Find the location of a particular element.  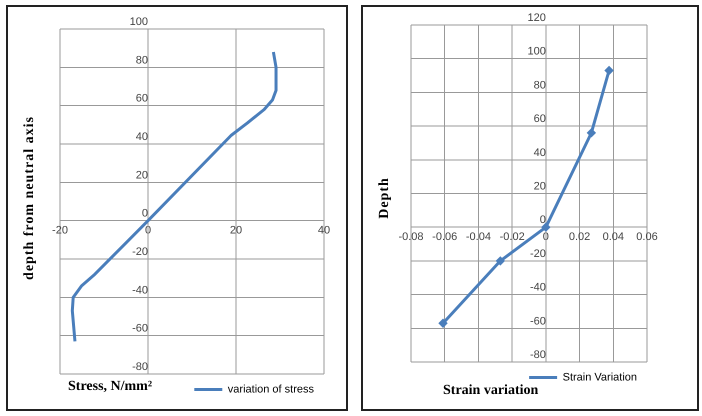

x-tick-label: 0.02 is located at coordinates (579, 236).